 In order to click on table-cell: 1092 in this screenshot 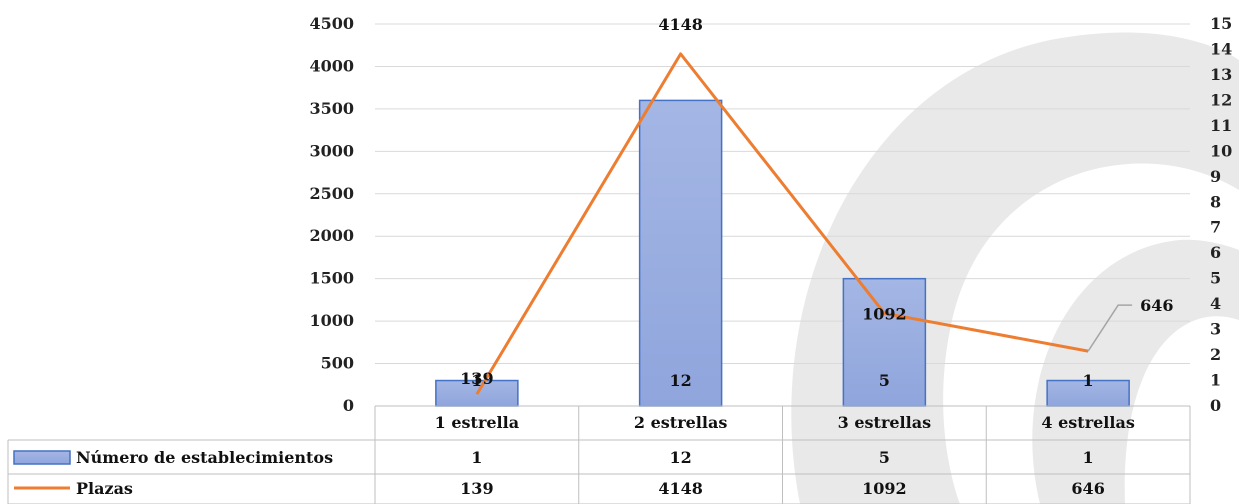, I will do `click(884, 488)`.